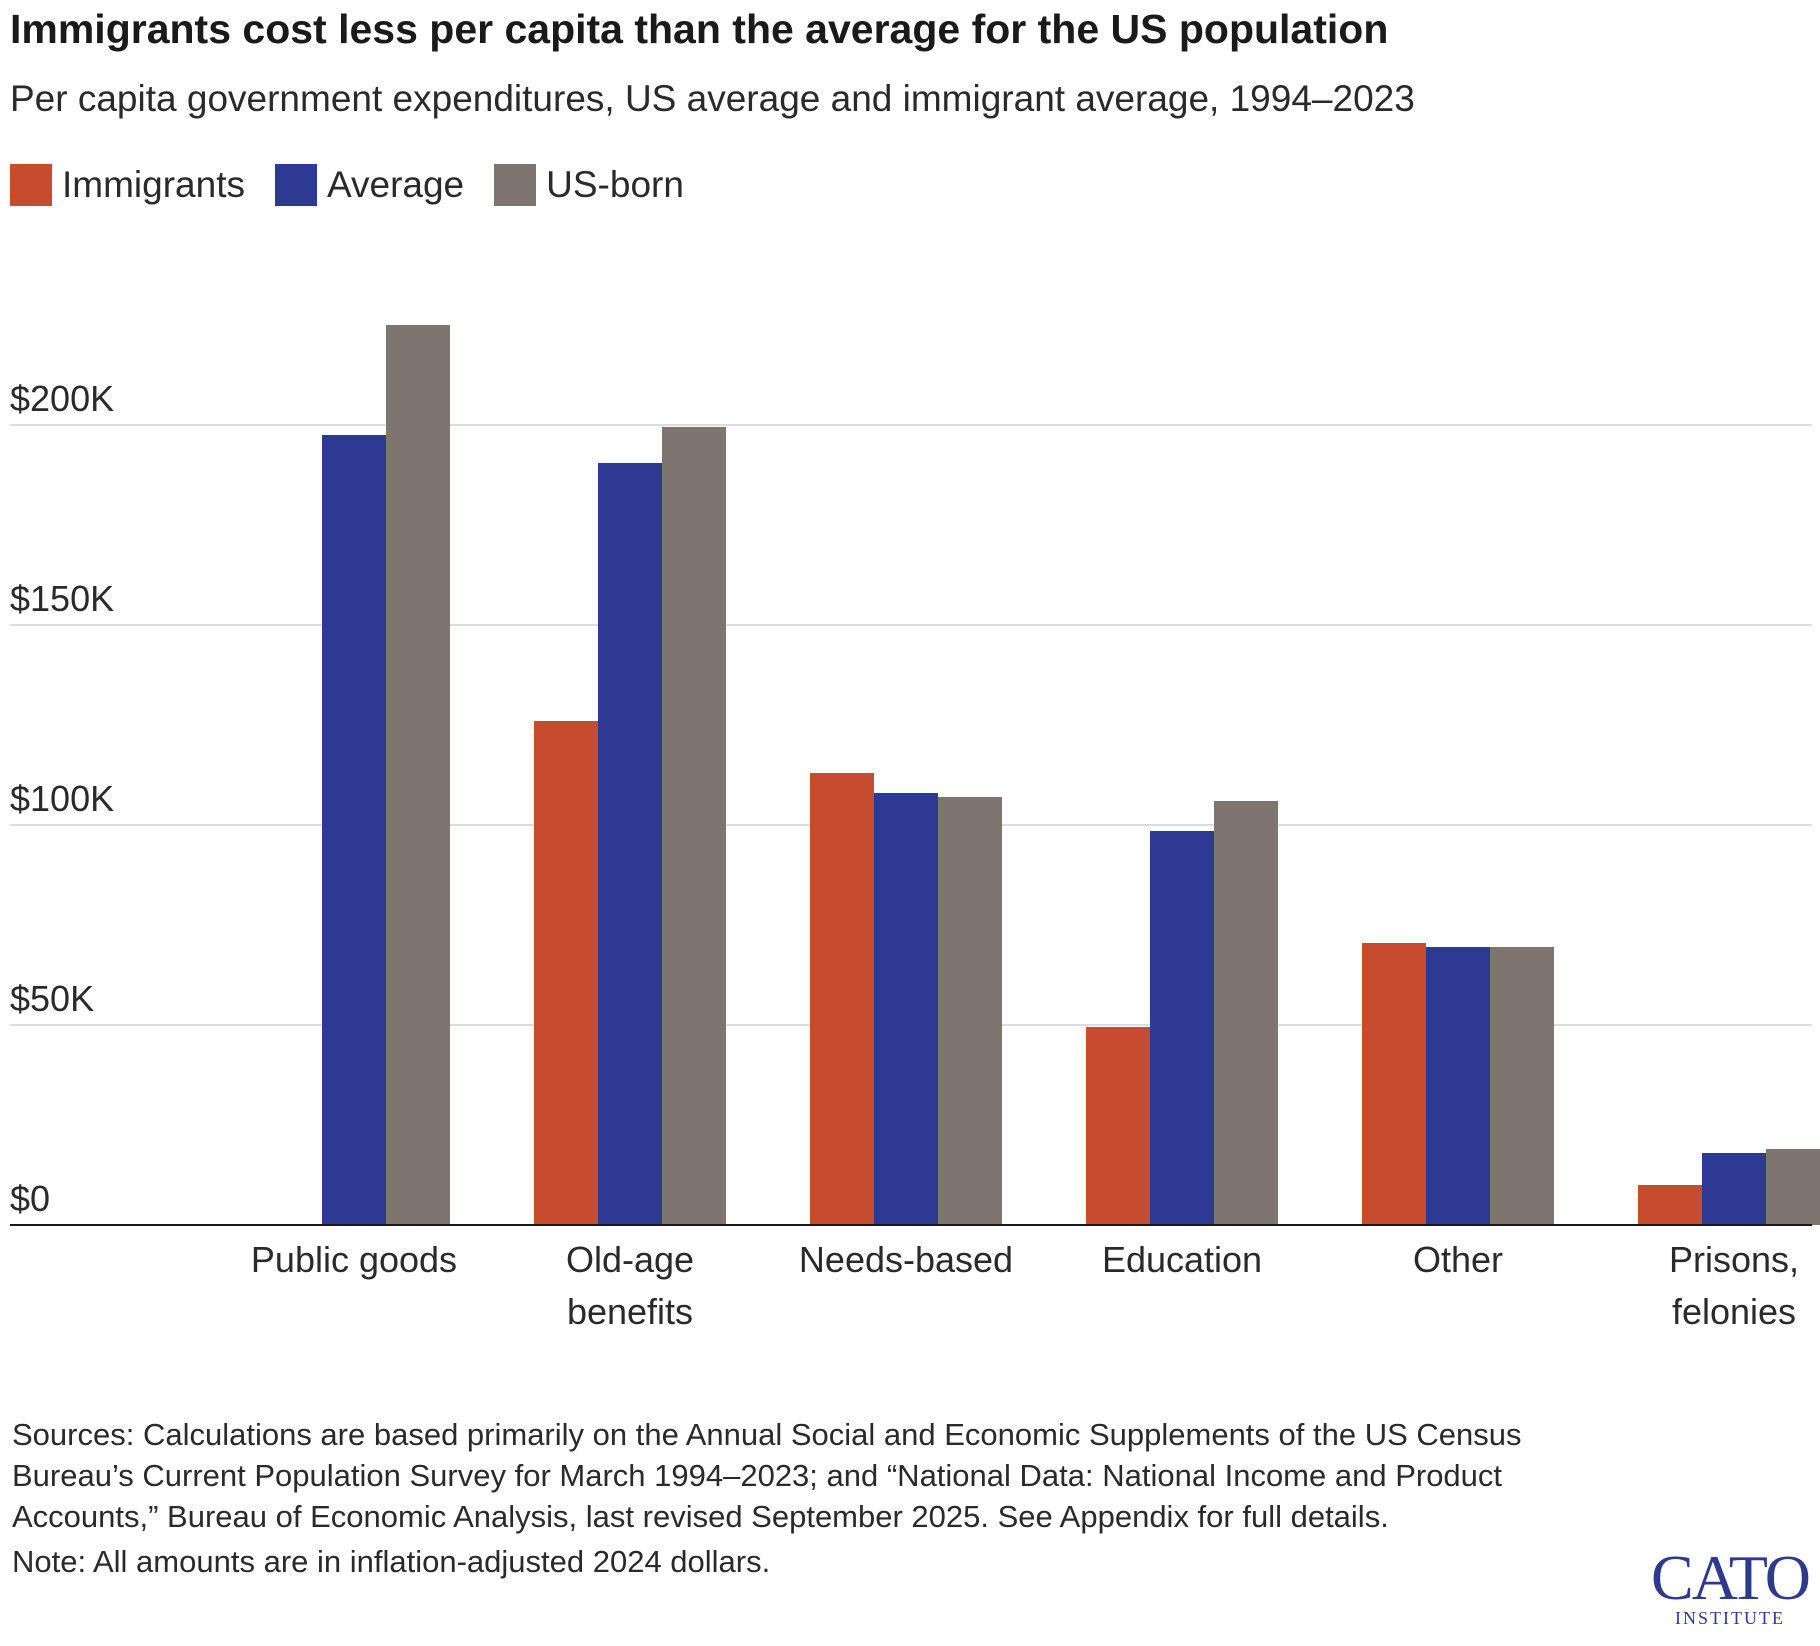  I want to click on cato-logo: CATO INSTITUTE, so click(1730, 1585).